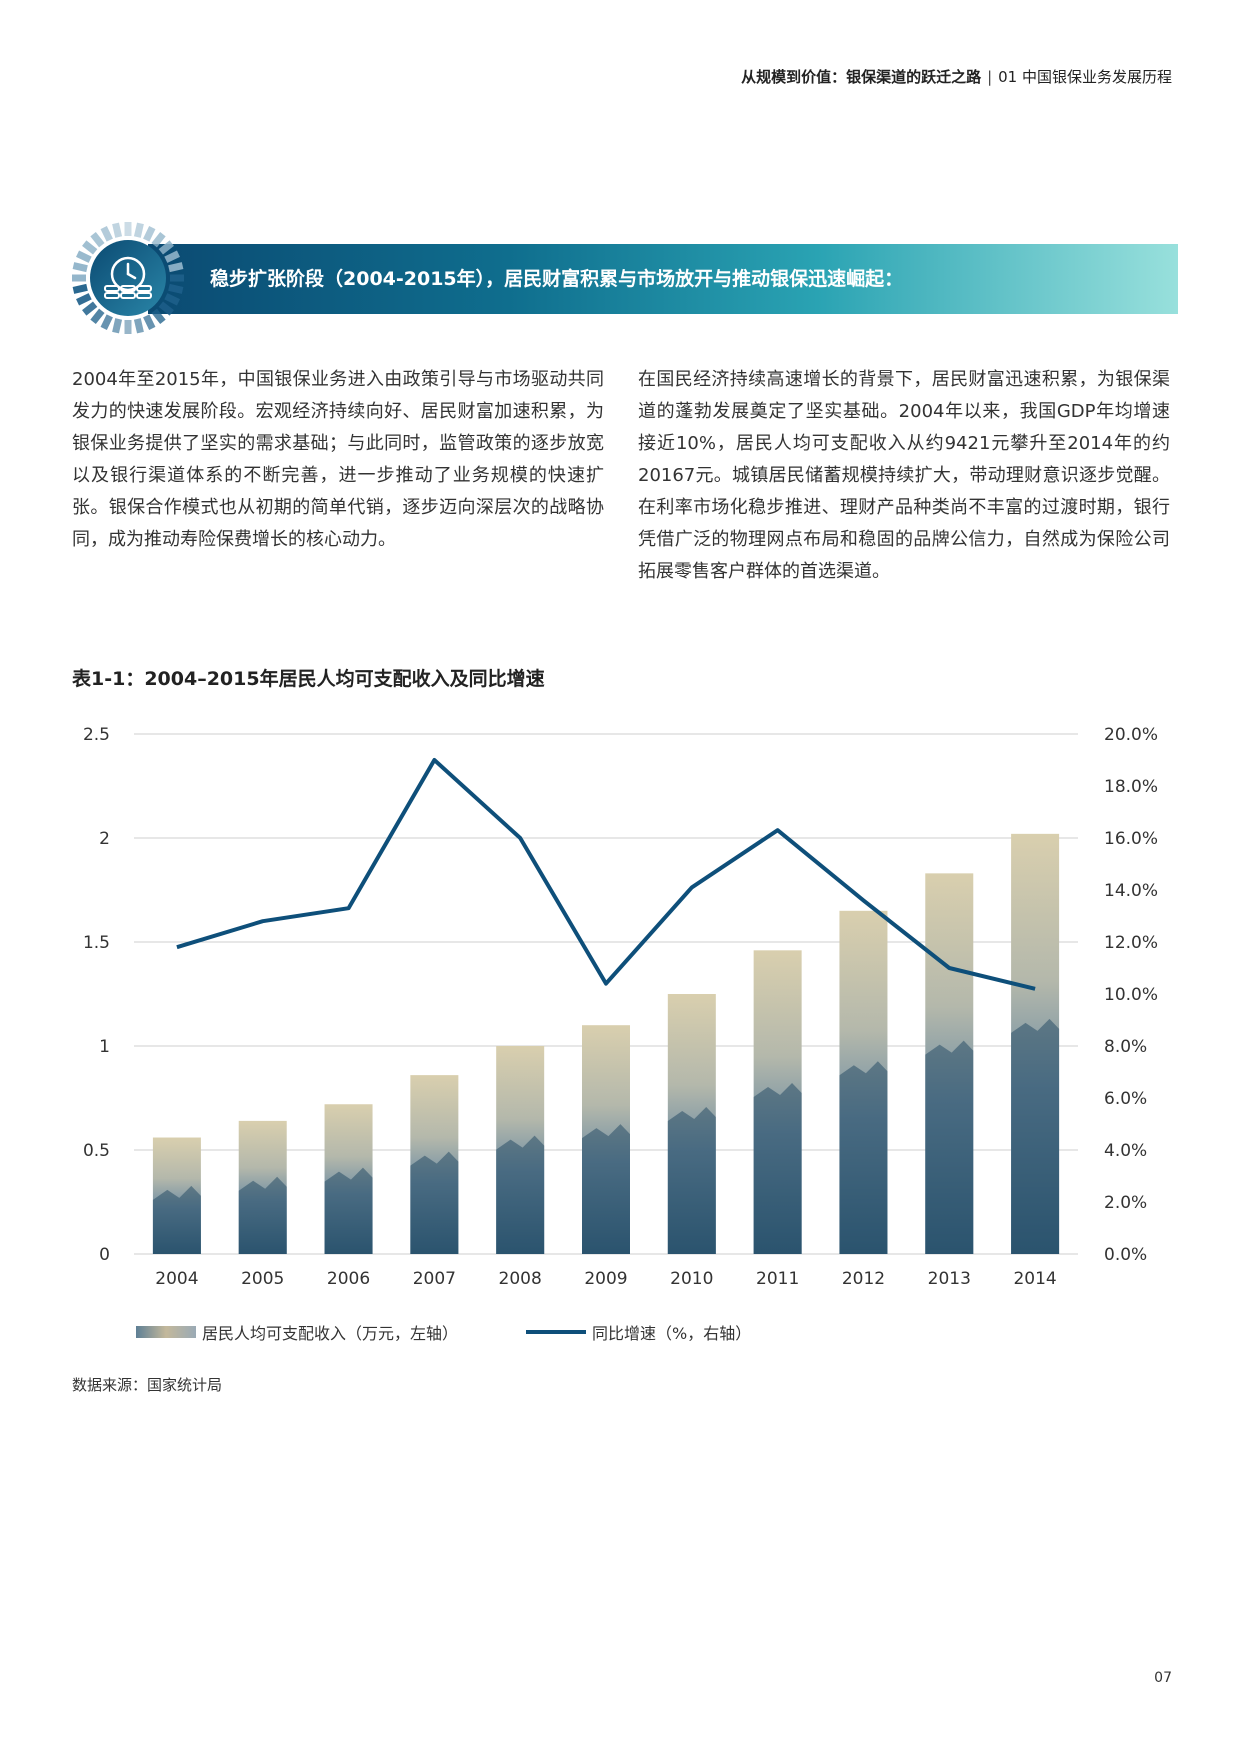 This screenshot has height=1753, width=1240. Describe the element at coordinates (348, 1279) in the screenshot. I see `x-tick-label: 2006` at that location.